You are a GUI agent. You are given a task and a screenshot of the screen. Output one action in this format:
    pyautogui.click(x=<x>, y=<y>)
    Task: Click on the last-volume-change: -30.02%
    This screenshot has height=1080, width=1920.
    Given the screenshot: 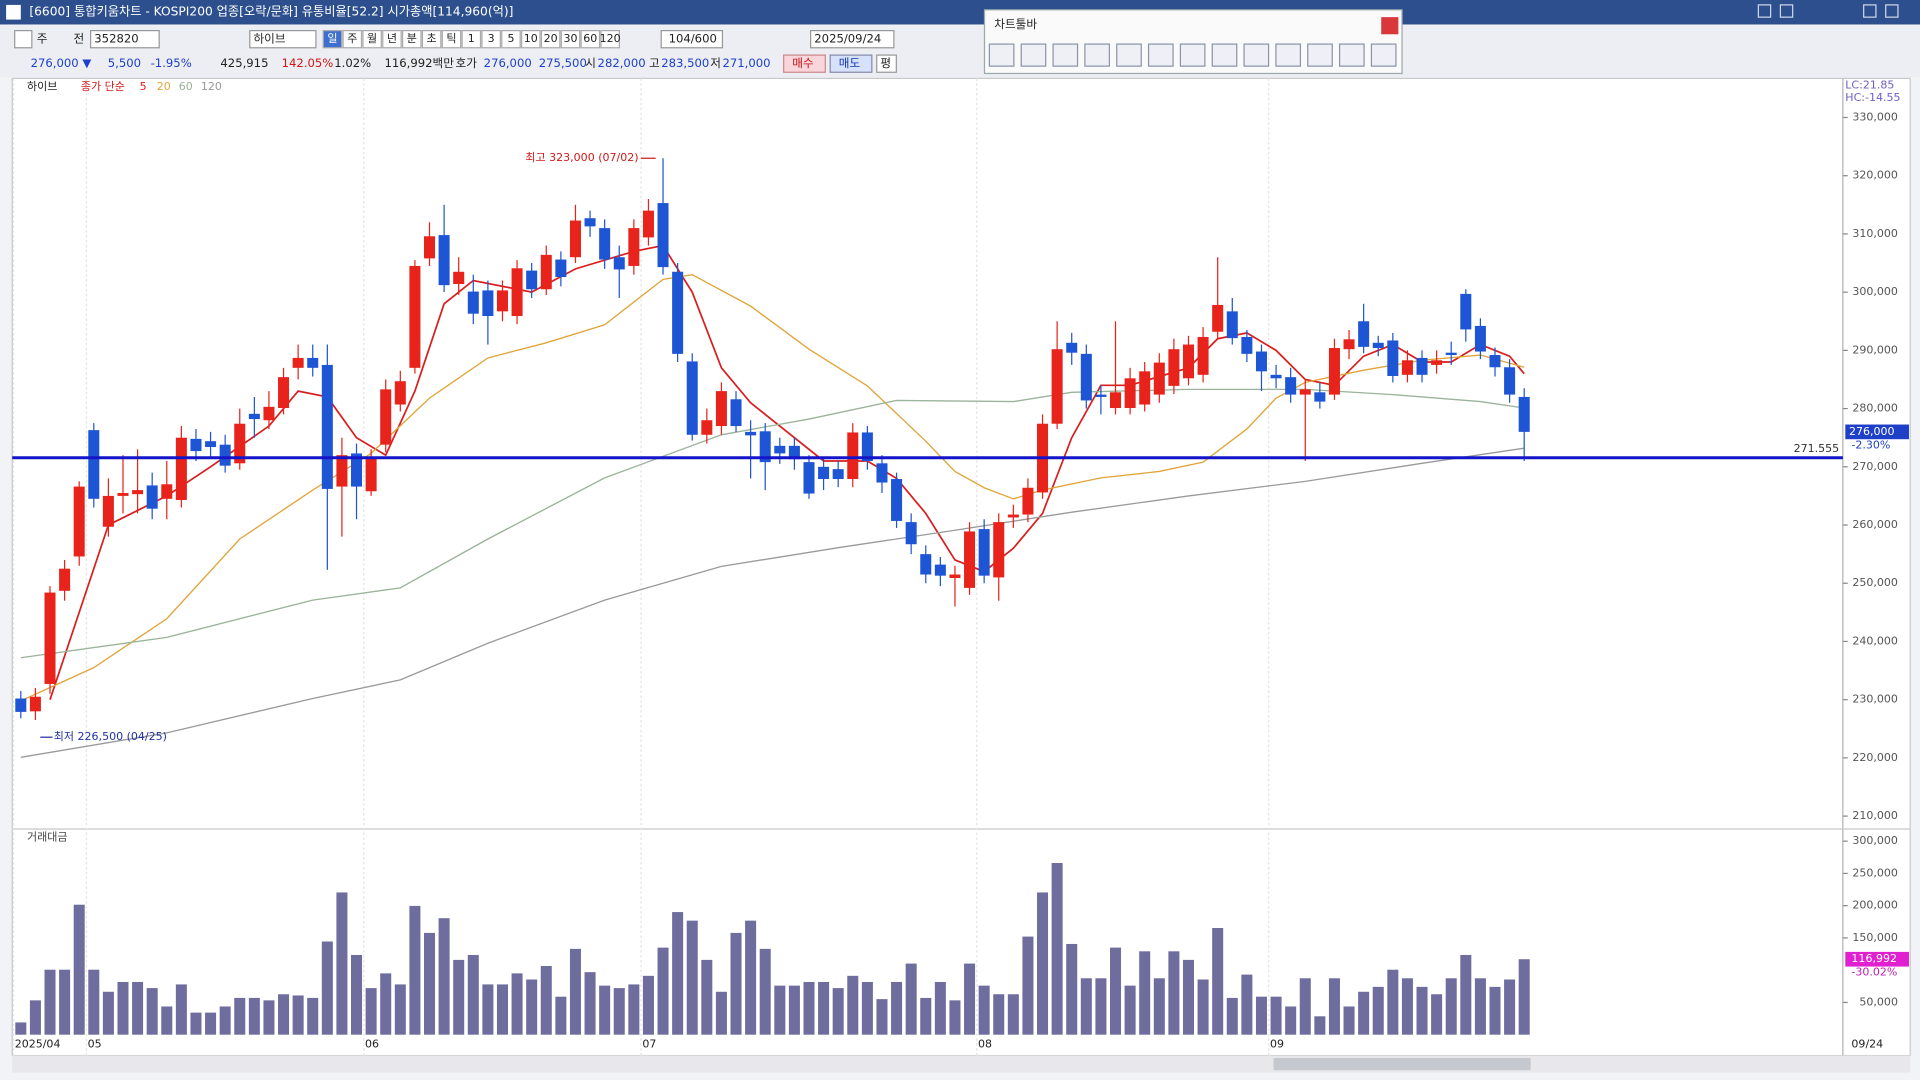 What is the action you would take?
    pyautogui.click(x=1874, y=972)
    